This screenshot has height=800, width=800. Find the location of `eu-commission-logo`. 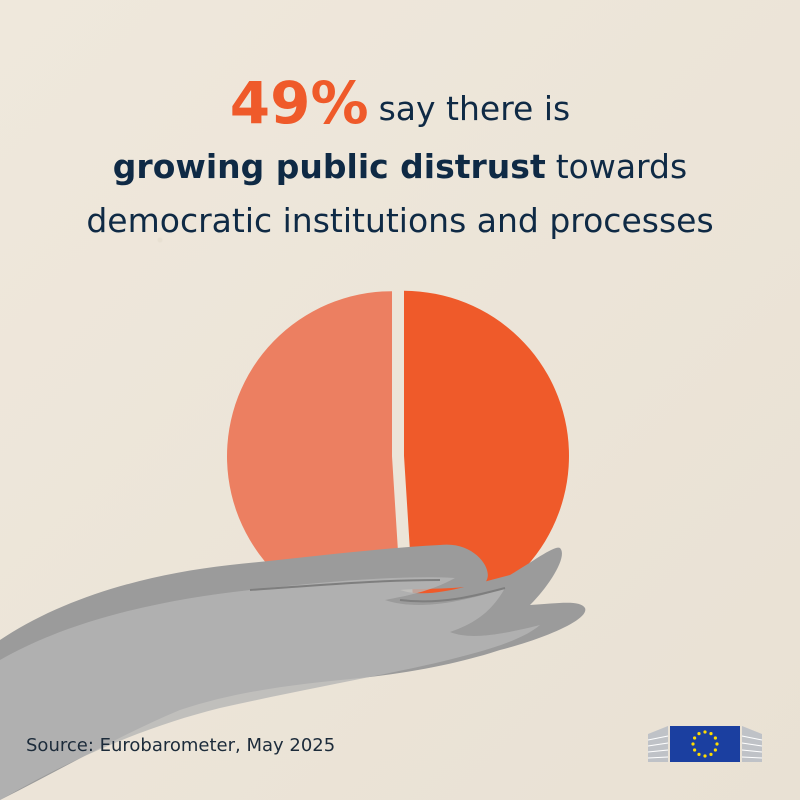

eu-commission-logo is located at coordinates (705, 744).